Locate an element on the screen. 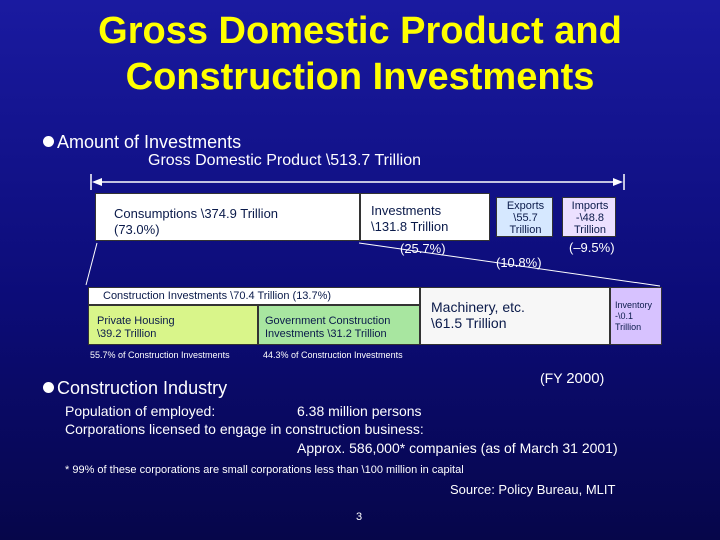 This screenshot has height=540, width=720. imports-unit: Trillion is located at coordinates (590, 230).